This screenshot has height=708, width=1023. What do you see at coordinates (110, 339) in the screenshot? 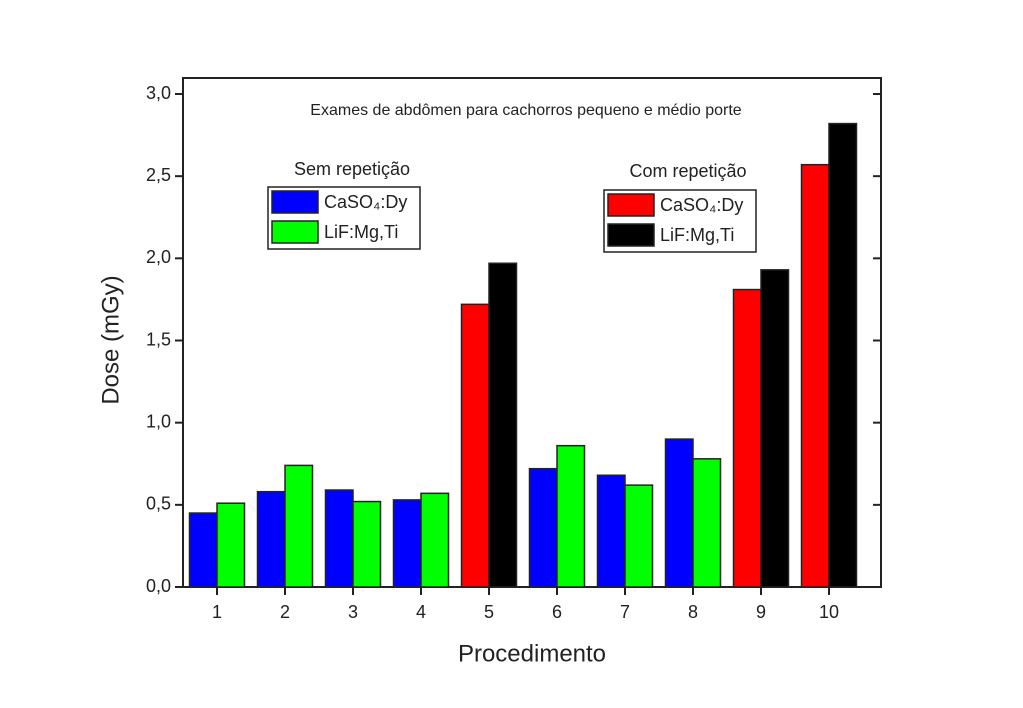
I see `y-axis-label: Dose (mGy)` at bounding box center [110, 339].